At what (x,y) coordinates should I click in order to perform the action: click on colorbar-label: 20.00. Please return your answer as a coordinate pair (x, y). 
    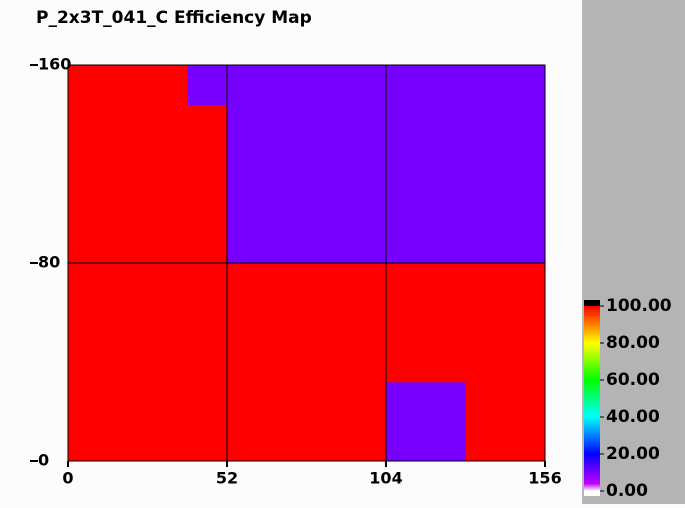
    Looking at the image, I should click on (633, 454).